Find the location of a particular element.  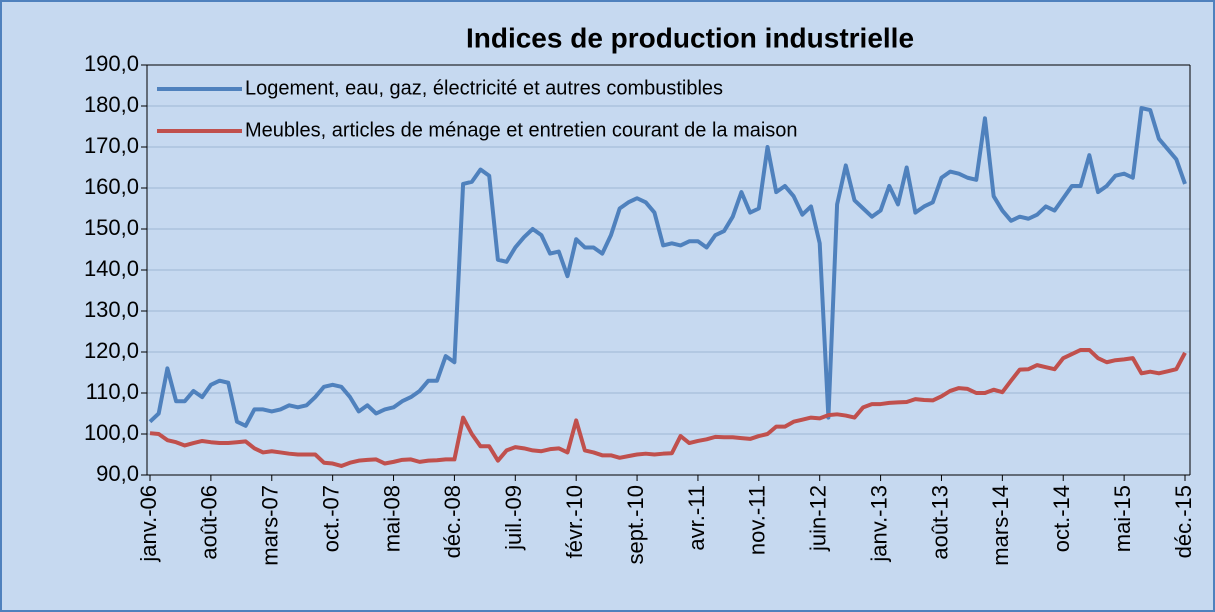

y-tick-label: 180,0 is located at coordinates (111, 104).